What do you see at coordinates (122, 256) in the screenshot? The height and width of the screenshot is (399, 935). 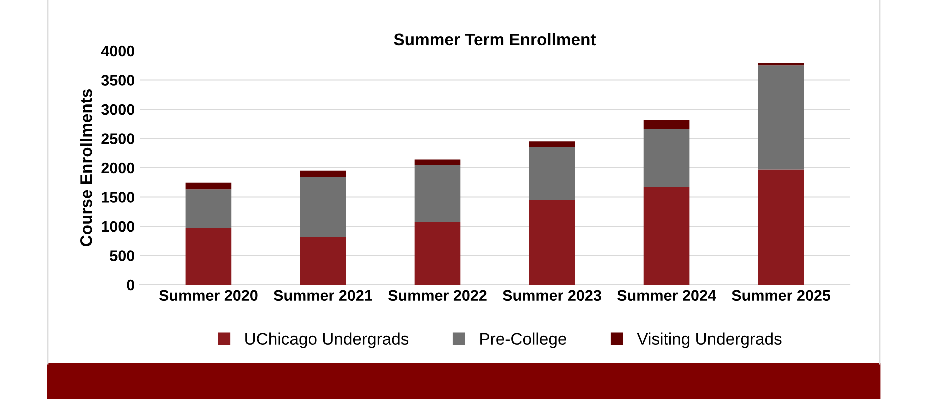 I see `y-tick-label: 500` at bounding box center [122, 256].